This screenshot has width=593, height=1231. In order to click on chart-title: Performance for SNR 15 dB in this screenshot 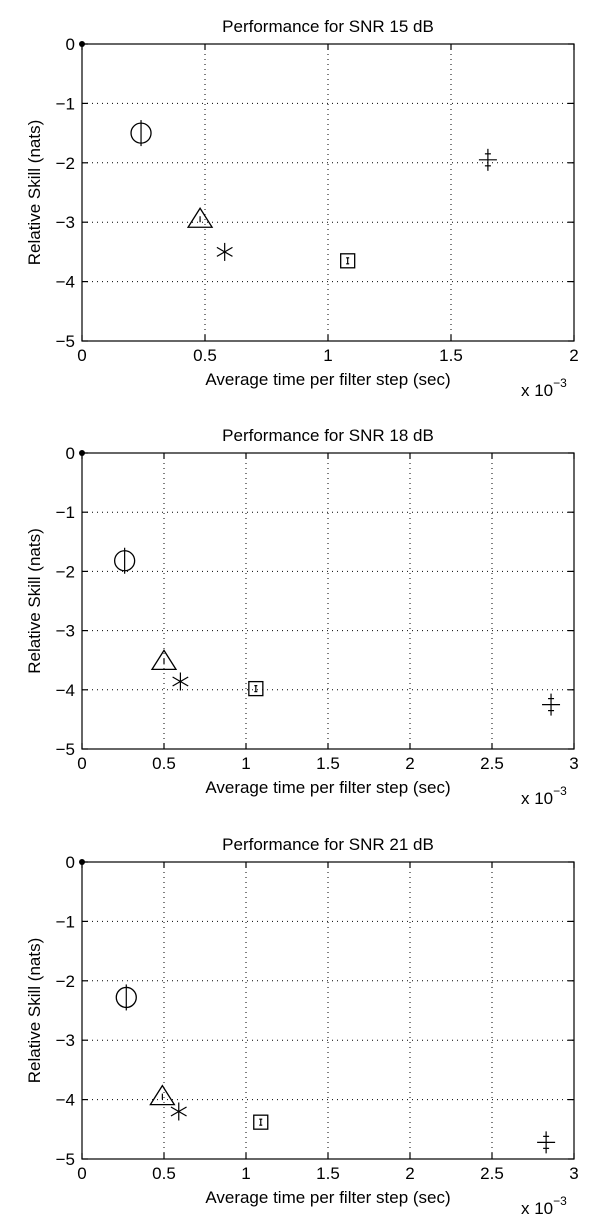, I will do `click(328, 26)`.